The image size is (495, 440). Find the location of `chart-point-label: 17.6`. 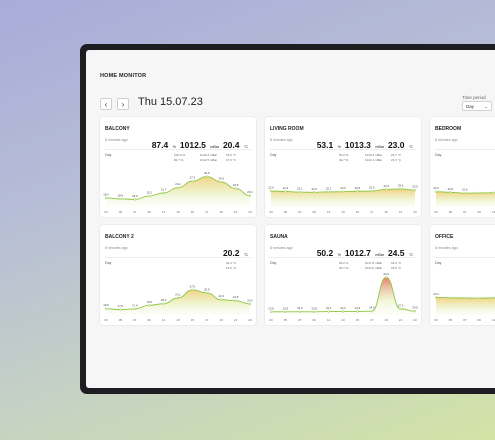

chart-point-label: 17.6 is located at coordinates (121, 306).